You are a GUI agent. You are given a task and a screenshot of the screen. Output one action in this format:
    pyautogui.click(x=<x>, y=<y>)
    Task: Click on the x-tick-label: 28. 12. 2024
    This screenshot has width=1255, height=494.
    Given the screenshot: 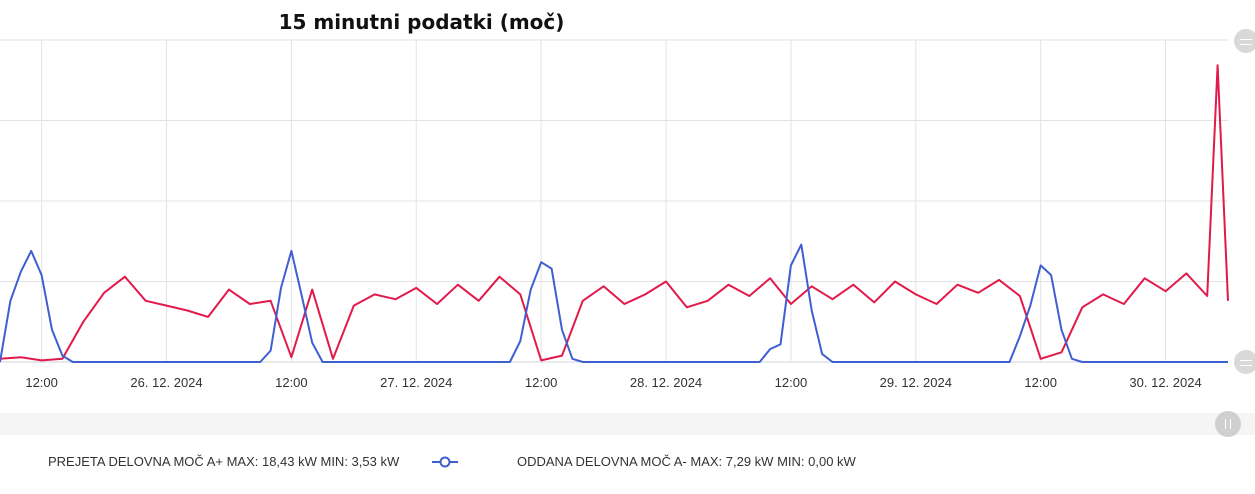 What is the action you would take?
    pyautogui.click(x=666, y=382)
    